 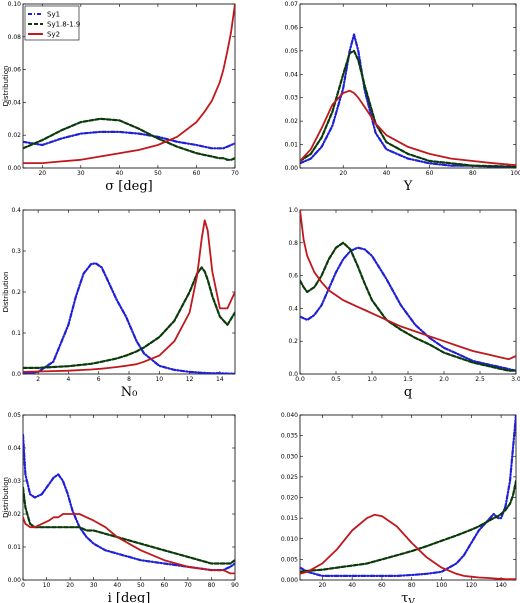 I want to click on legend-label-sy1-8-1-9: Sy1.8-1.9, so click(x=63, y=25).